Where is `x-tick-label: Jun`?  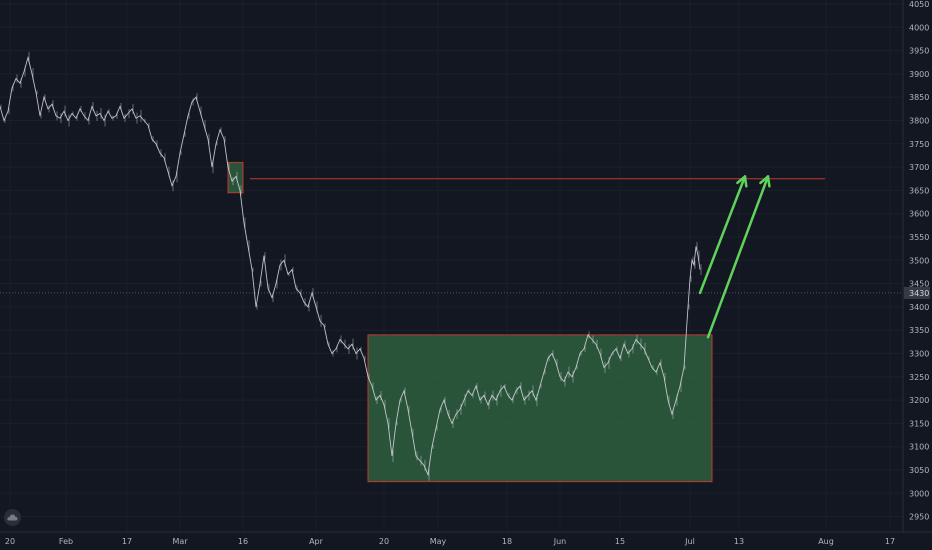 x-tick-label: Jun is located at coordinates (560, 541).